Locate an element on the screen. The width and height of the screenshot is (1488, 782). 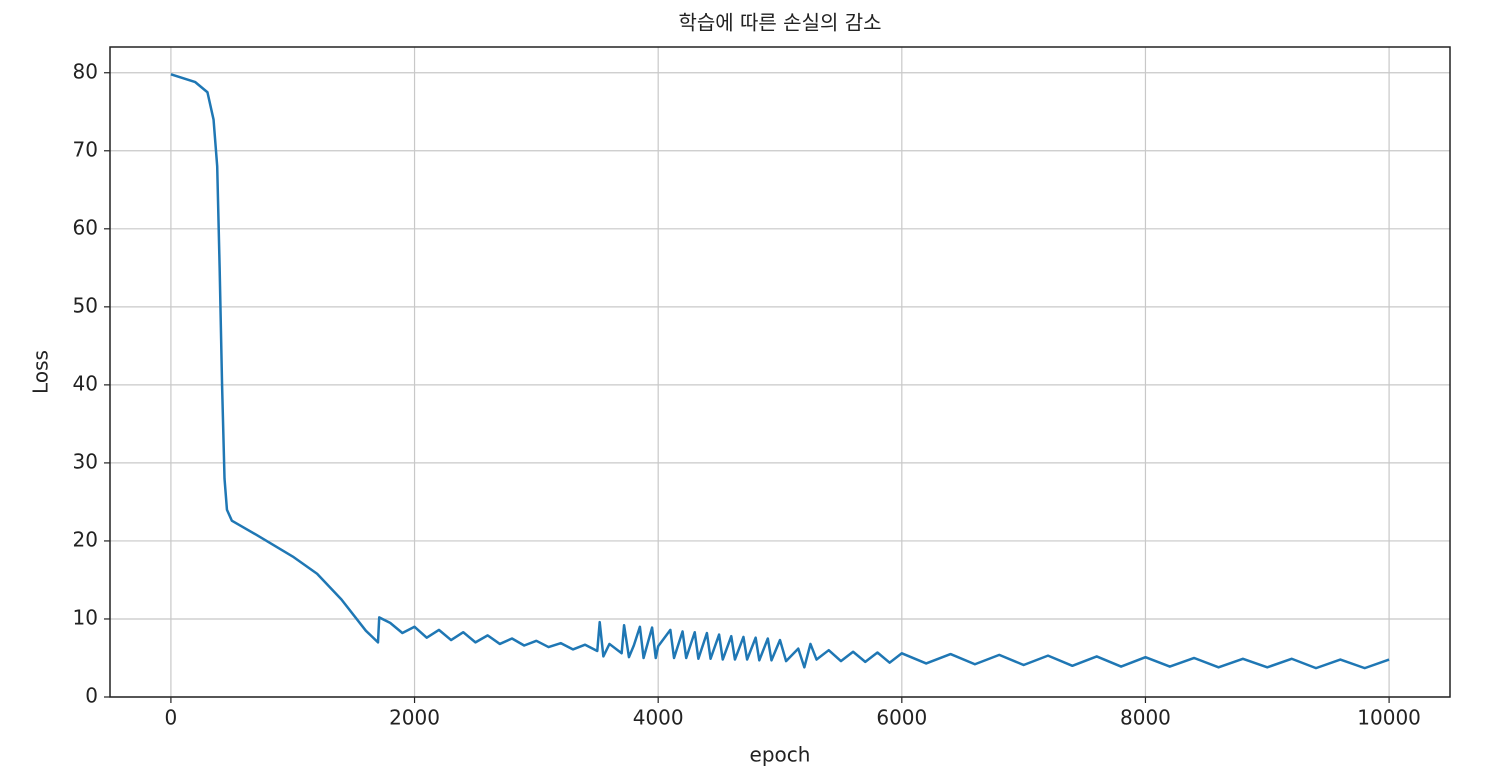
y-axis-label: Loss is located at coordinates (41, 372).